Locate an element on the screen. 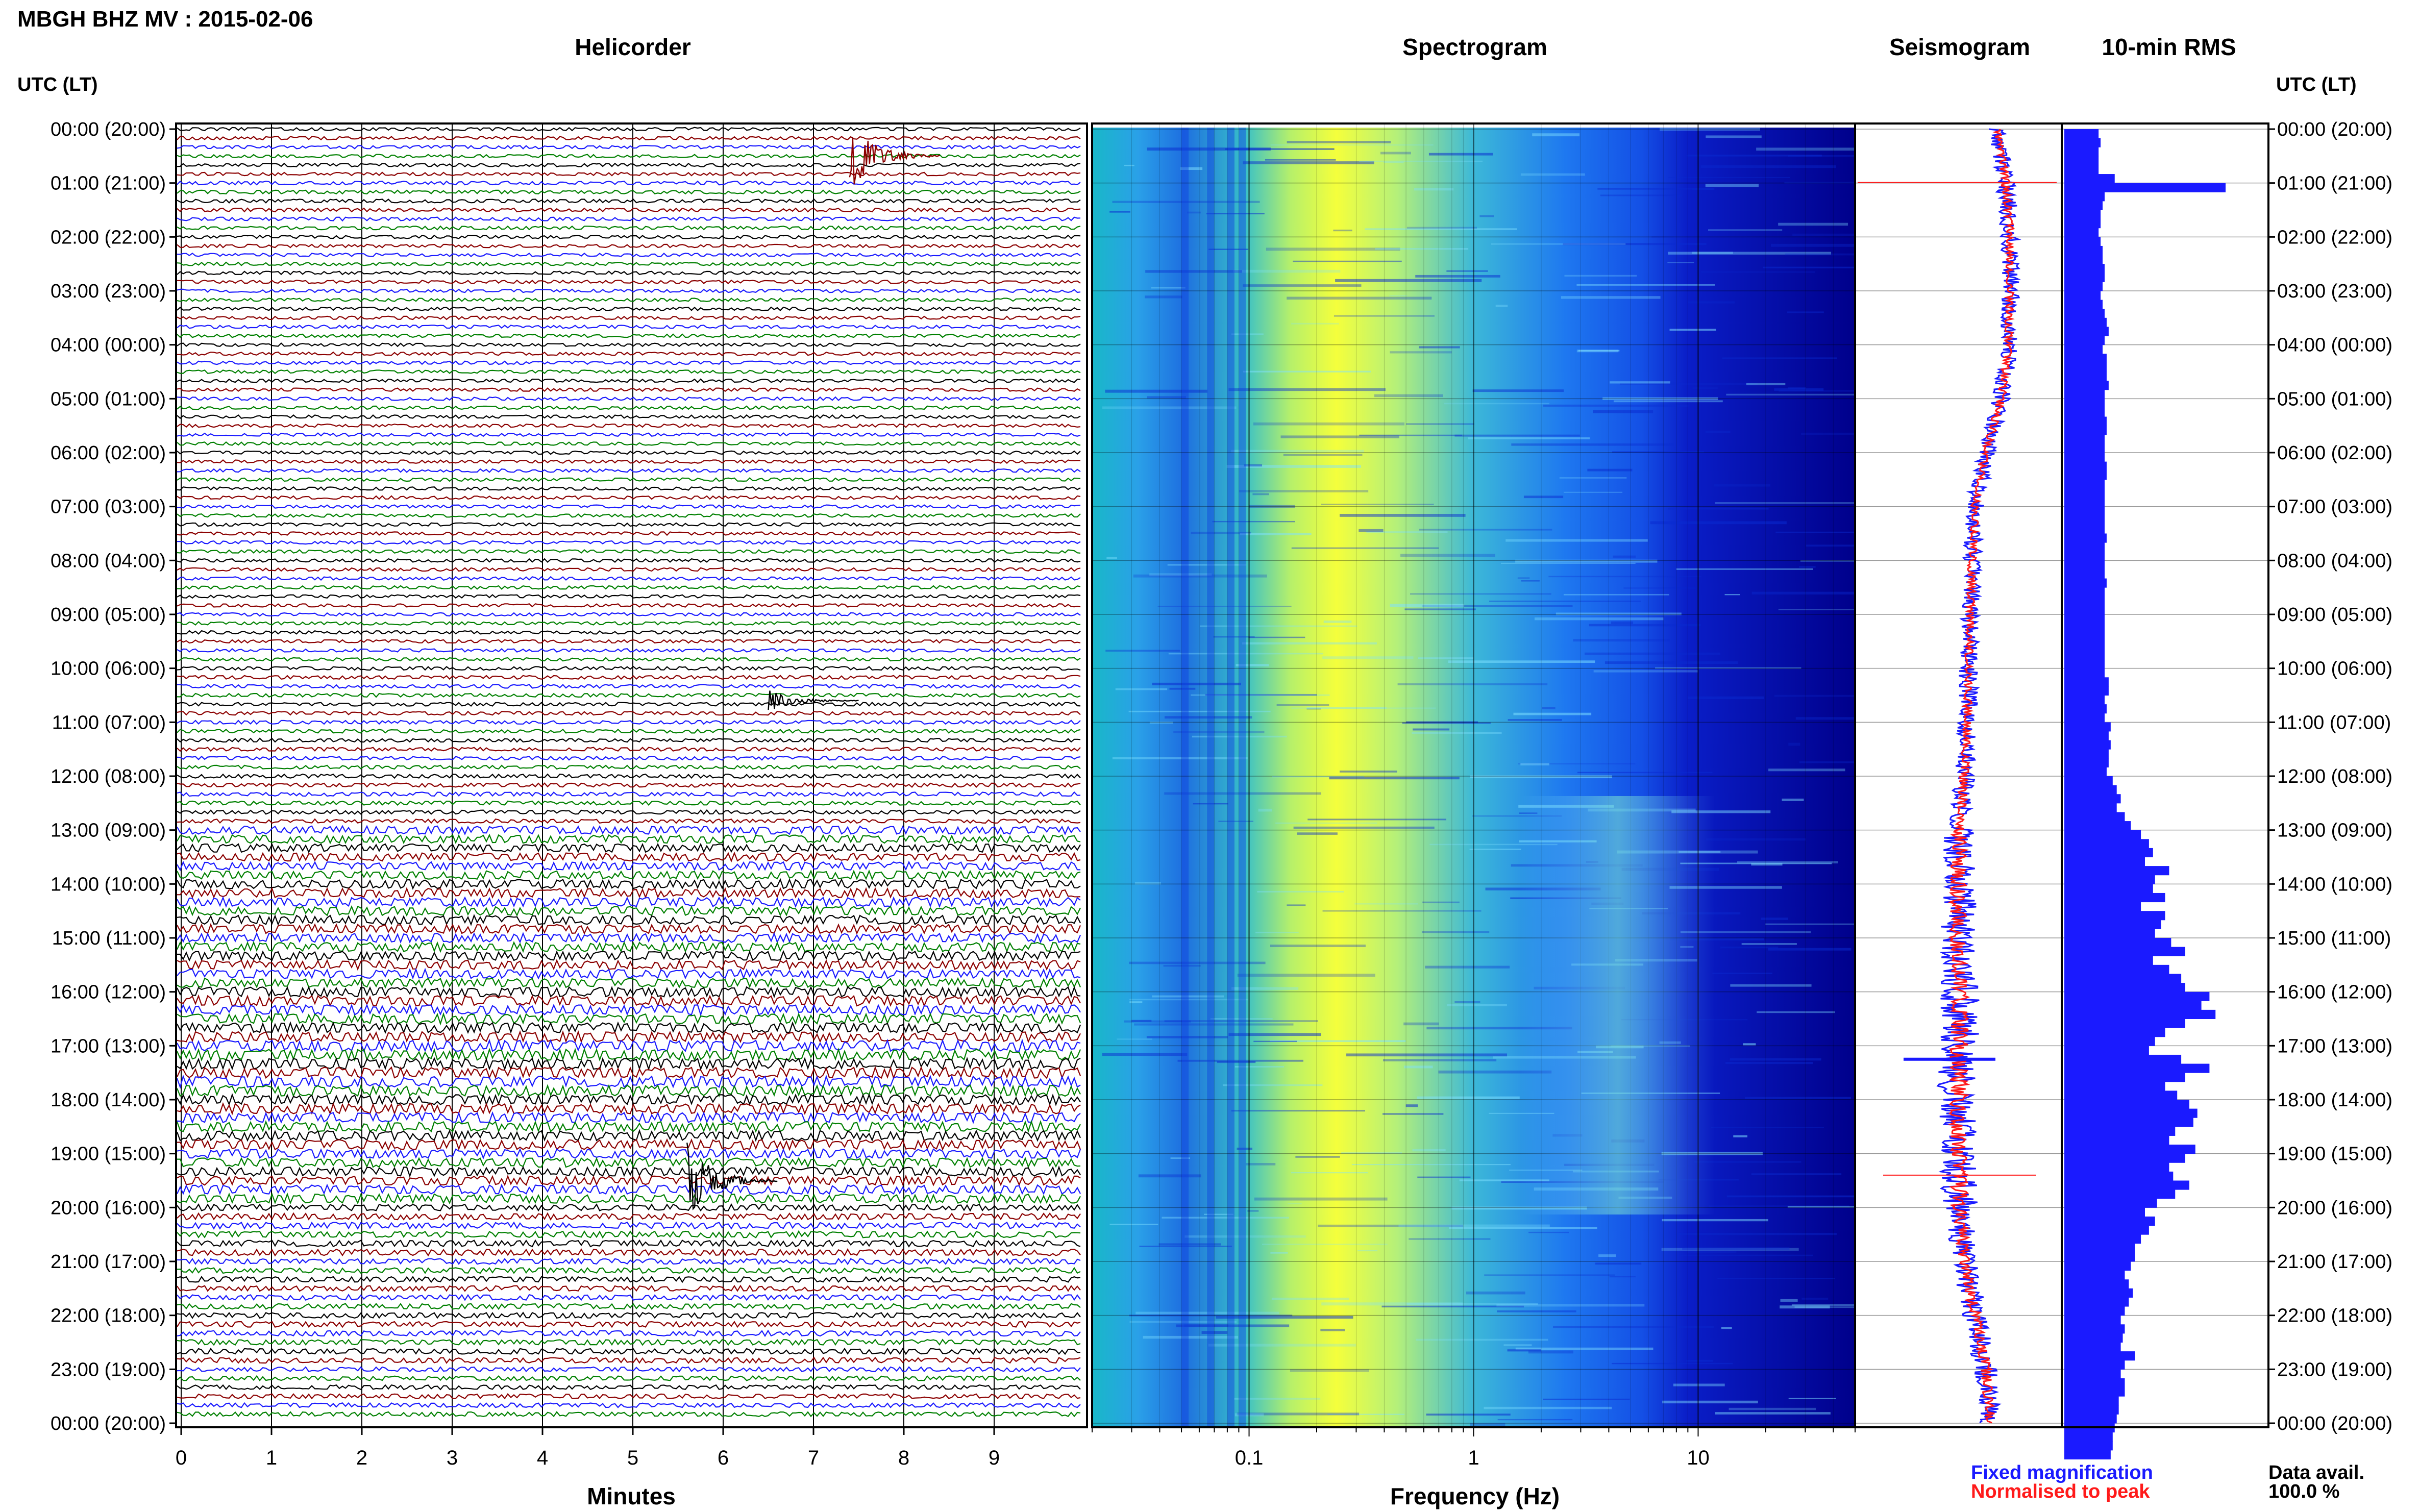 Image resolution: width=2419 pixels, height=1512 pixels. time-tick-right: 05:00 (01:00) is located at coordinates (2334, 399).